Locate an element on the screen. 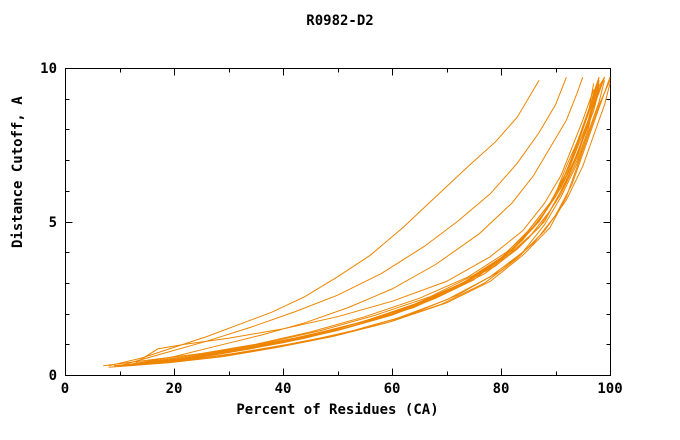  chart-title: R0982-D2 is located at coordinates (340, 21).